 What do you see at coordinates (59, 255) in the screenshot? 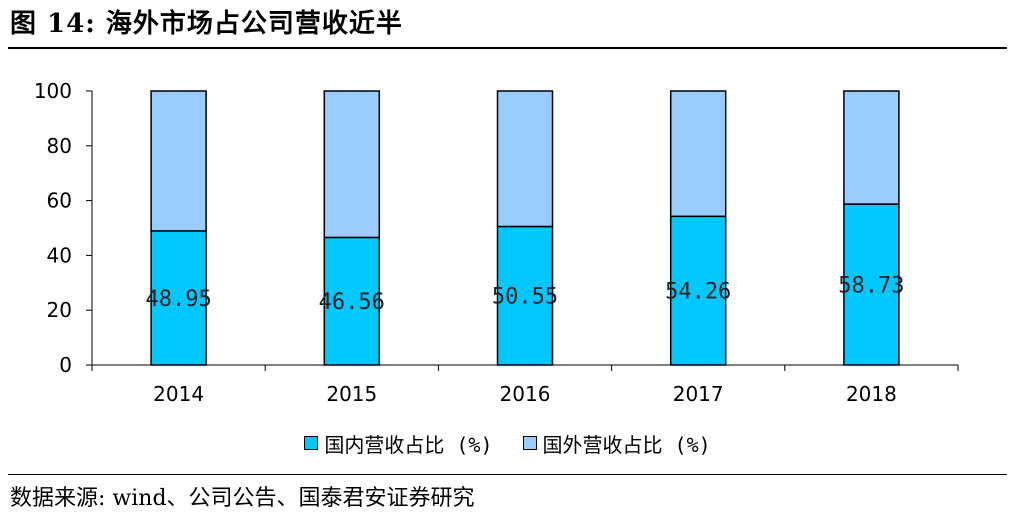
I see `y-tick-label: 40` at bounding box center [59, 255].